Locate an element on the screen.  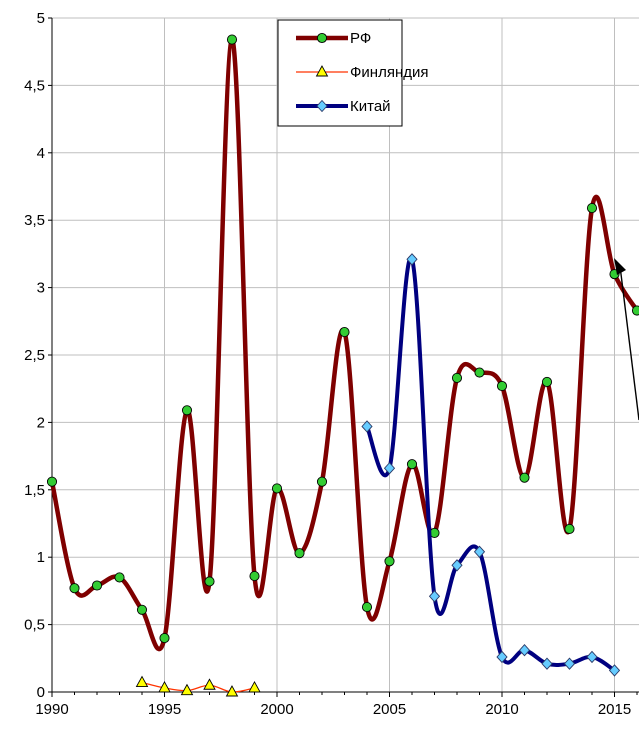
legend-label: РФ is located at coordinates (360, 38).